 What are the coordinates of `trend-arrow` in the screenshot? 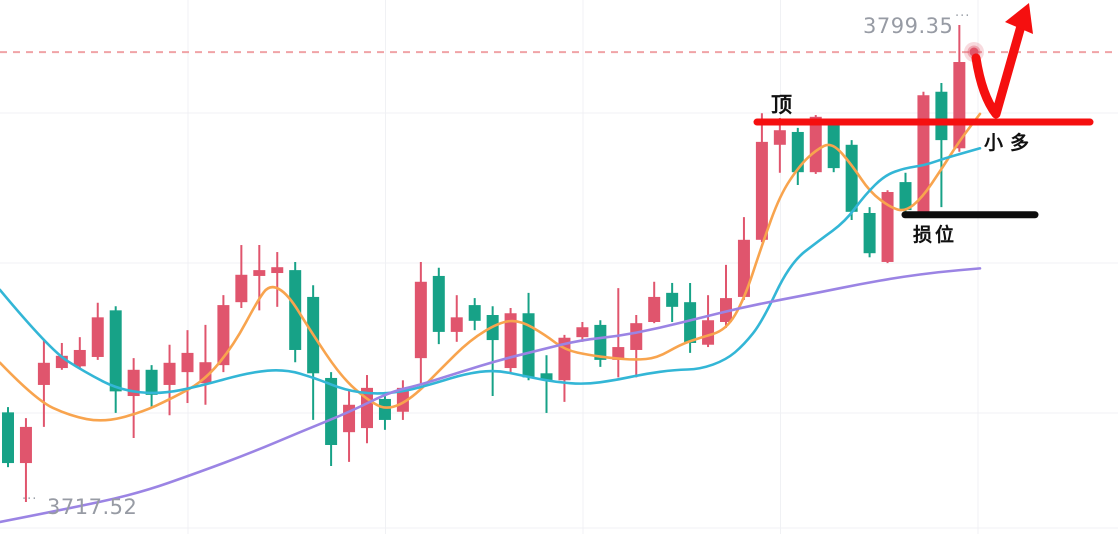 It's located at (1002, 61).